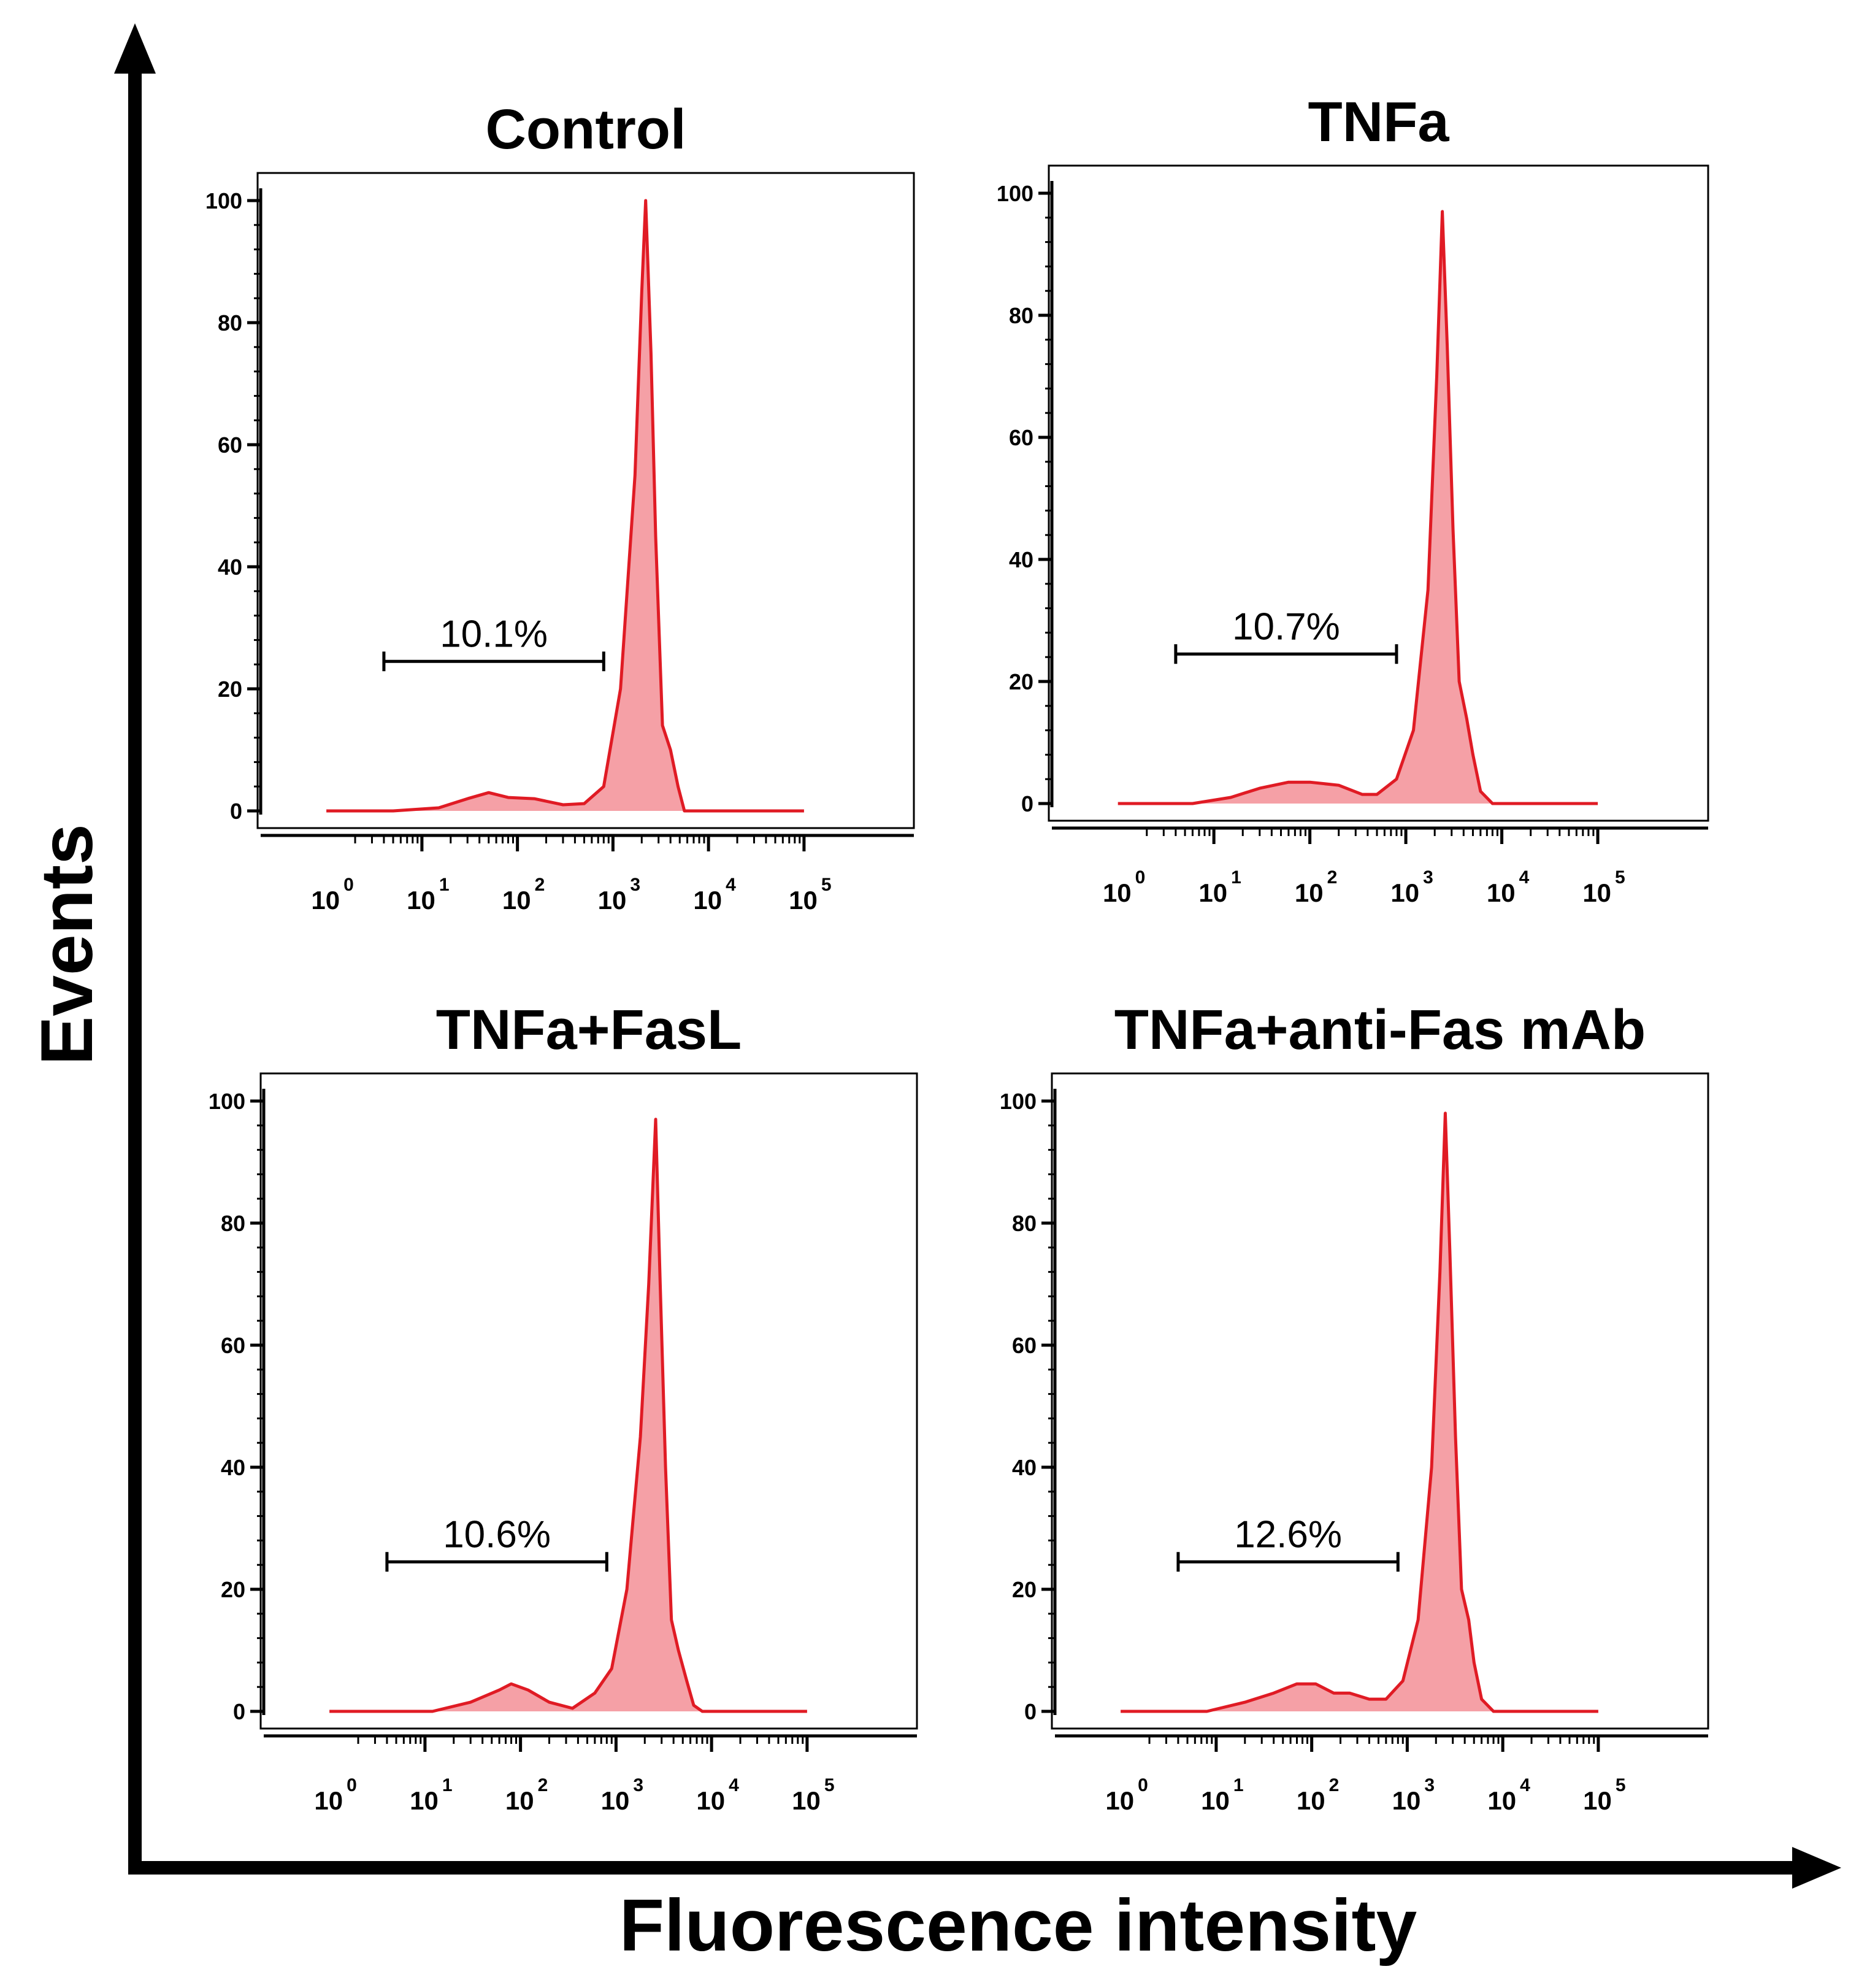 The height and width of the screenshot is (1988, 1867). Describe the element at coordinates (494, 634) in the screenshot. I see `gate-percentage-label: 10.1%` at that location.